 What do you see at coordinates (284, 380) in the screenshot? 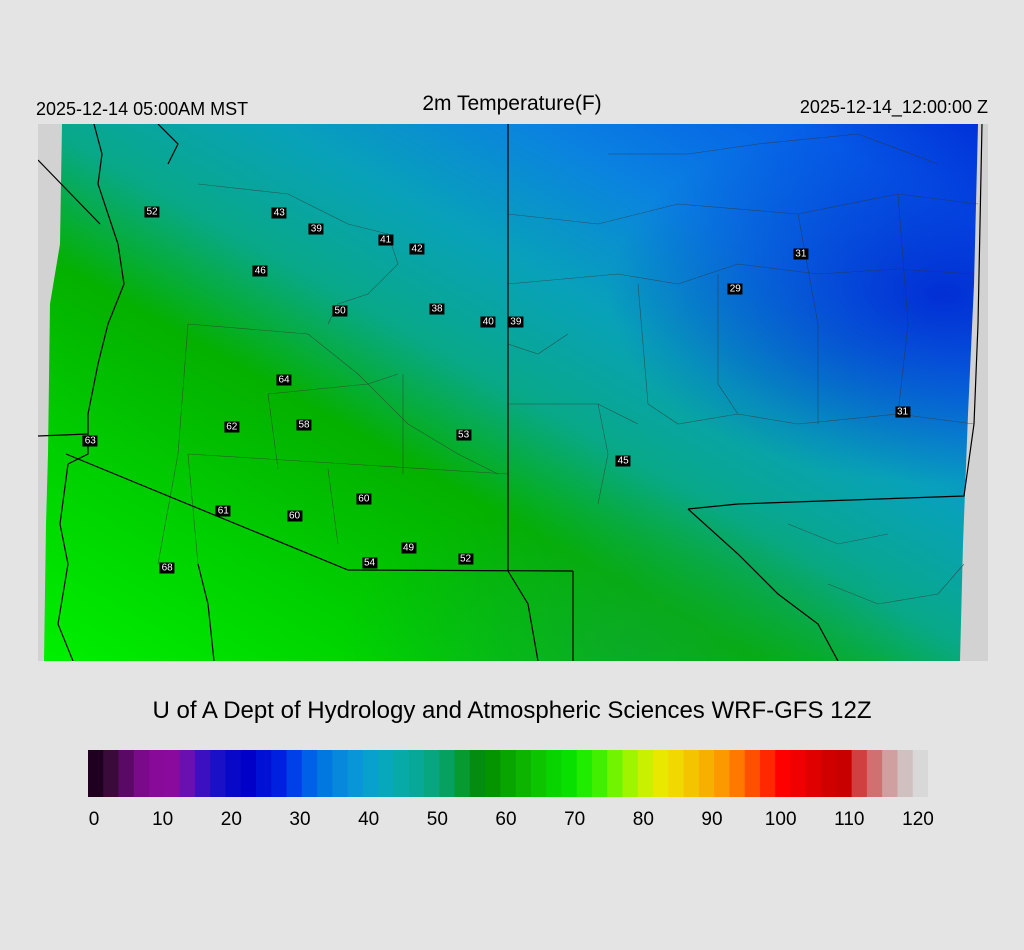
I see `station-value-label: 64` at bounding box center [284, 380].